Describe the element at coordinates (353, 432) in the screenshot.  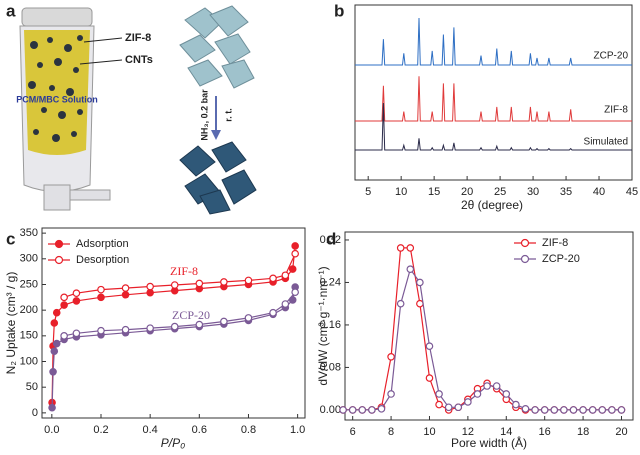
I see `x-tick-label: 6` at that location.